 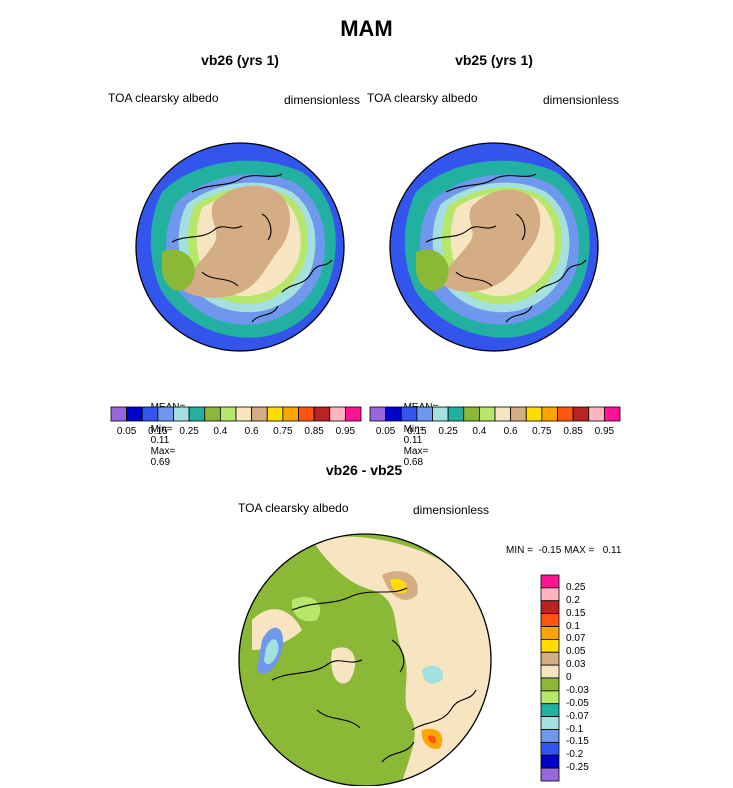 I want to click on colorbar-tick-label: 0.05, so click(x=385, y=431).